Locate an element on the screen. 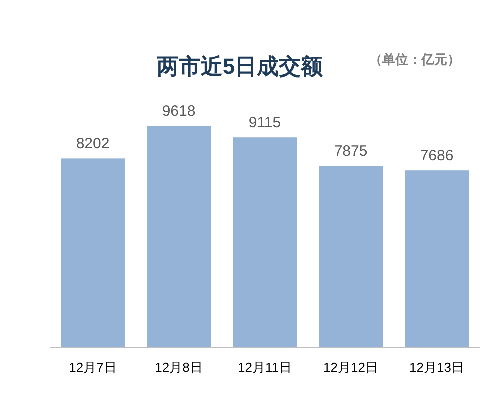 This screenshot has height=418, width=498. x-tick-label: 12月13日 is located at coordinates (437, 367).